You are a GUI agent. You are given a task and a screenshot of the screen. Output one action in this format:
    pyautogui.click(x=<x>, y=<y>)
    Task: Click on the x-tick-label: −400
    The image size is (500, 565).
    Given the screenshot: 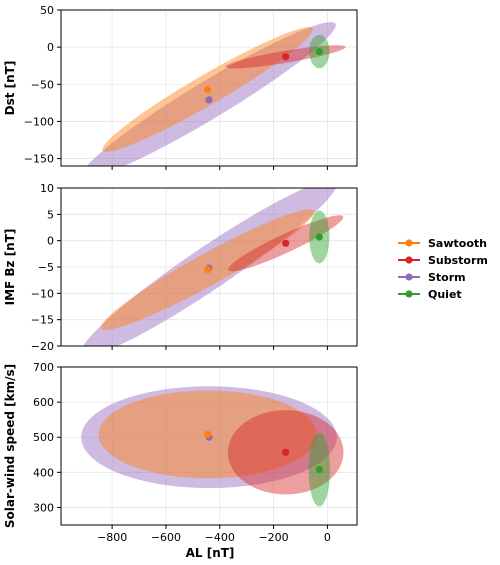 What is the action you would take?
    pyautogui.click(x=220, y=537)
    